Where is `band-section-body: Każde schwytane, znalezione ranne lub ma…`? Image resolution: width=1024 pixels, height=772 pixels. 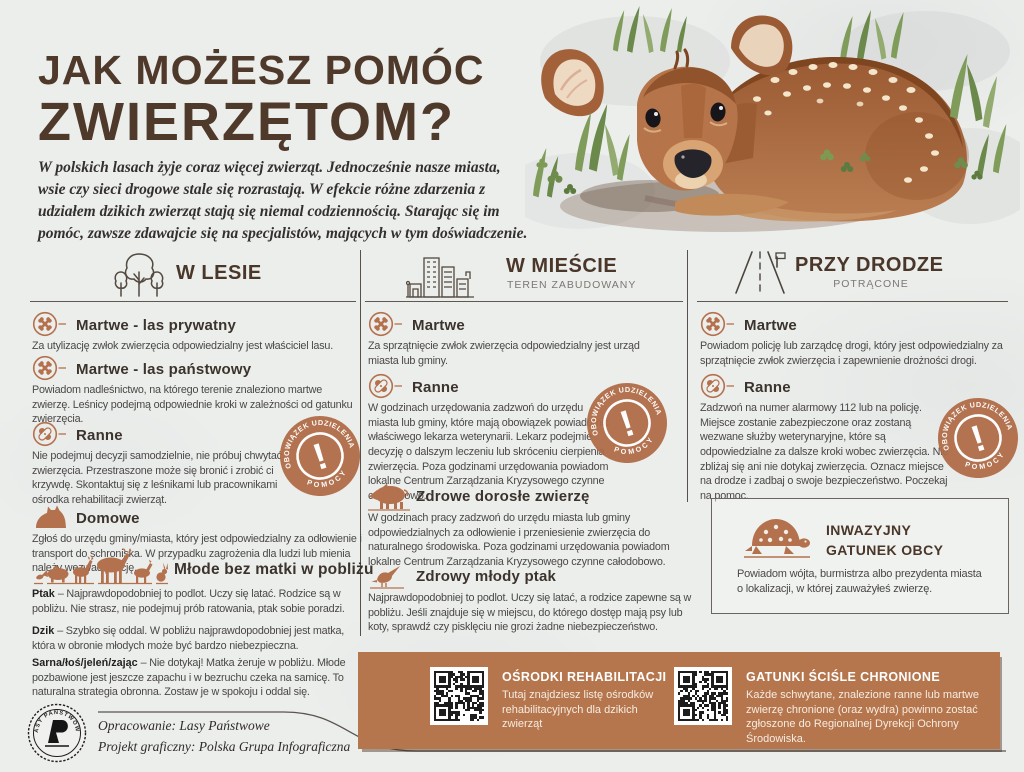
band-section-body: Każde schwytane, znalezione ranne lub ma… is located at coordinates (862, 717).